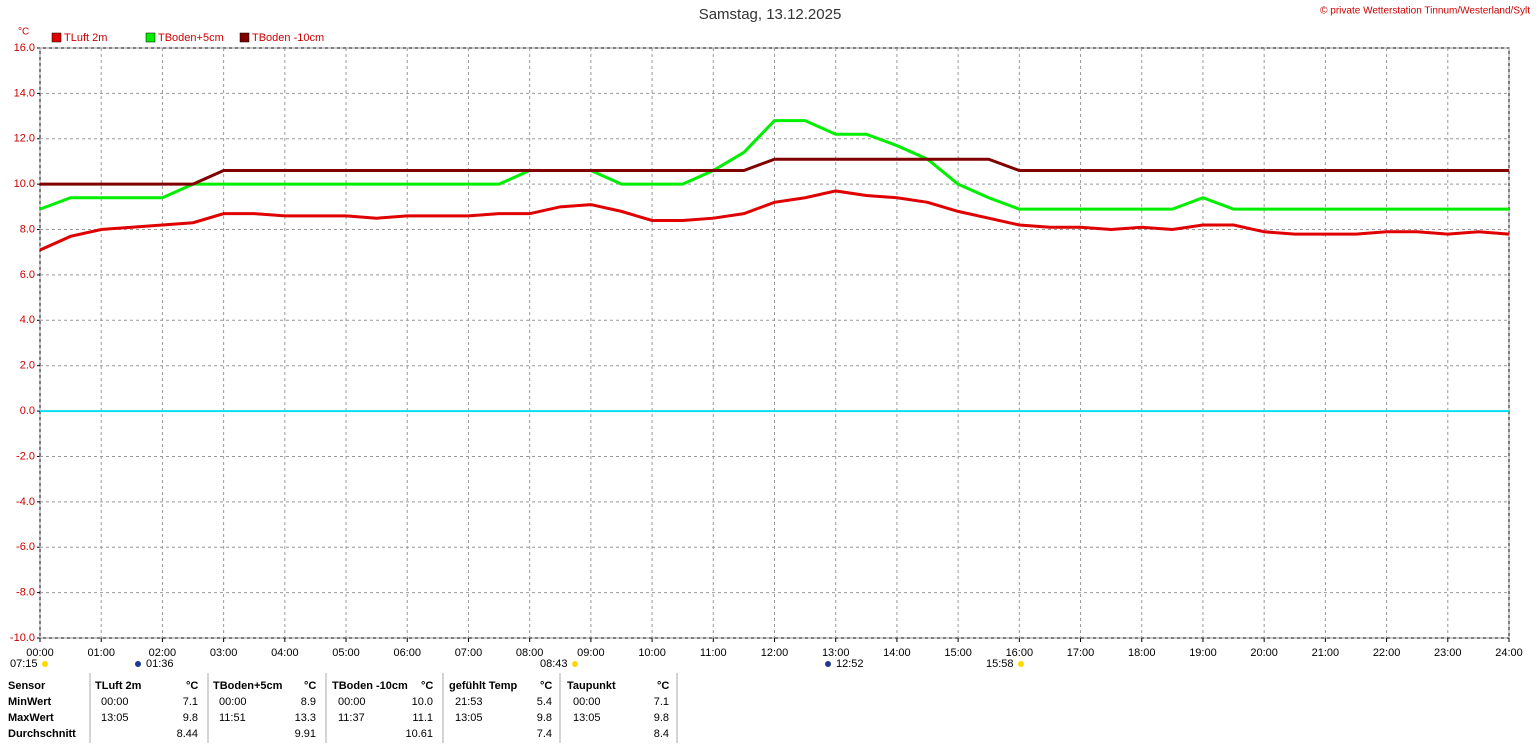 The height and width of the screenshot is (748, 1536). Describe the element at coordinates (25, 547) in the screenshot. I see `y-tick-label: -6.0` at that location.